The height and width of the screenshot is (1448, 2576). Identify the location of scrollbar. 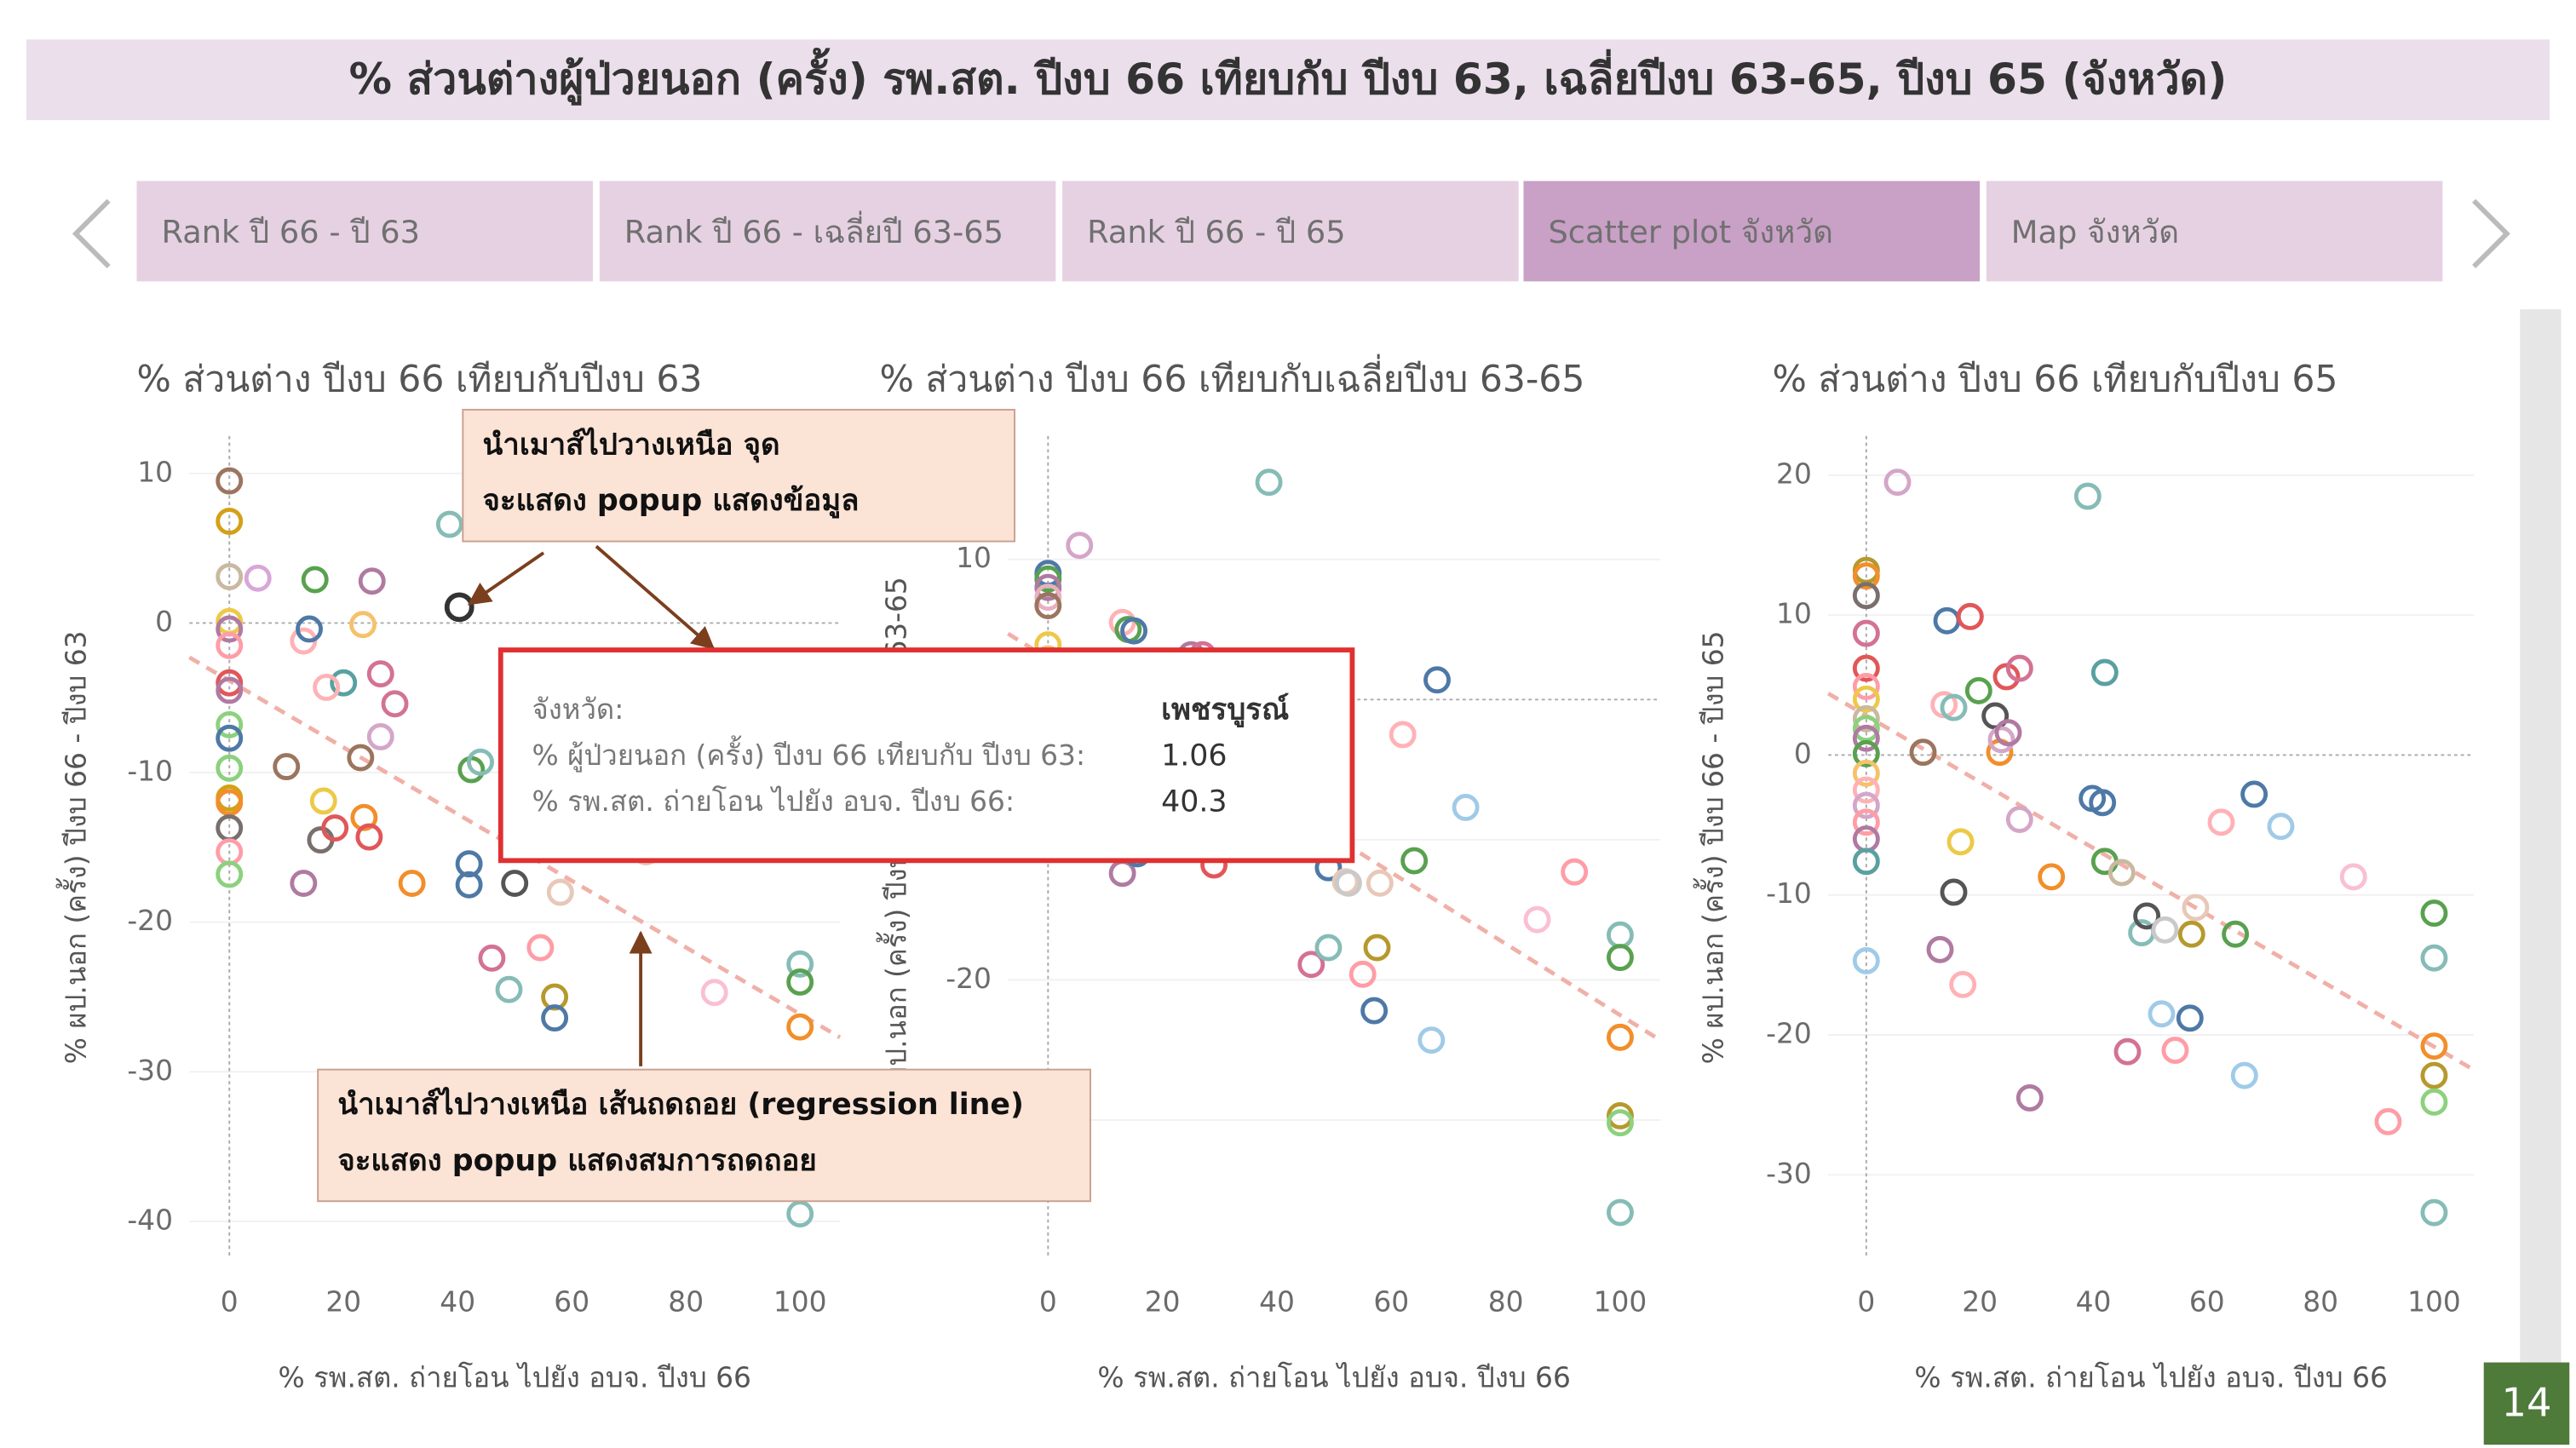
(2541, 836).